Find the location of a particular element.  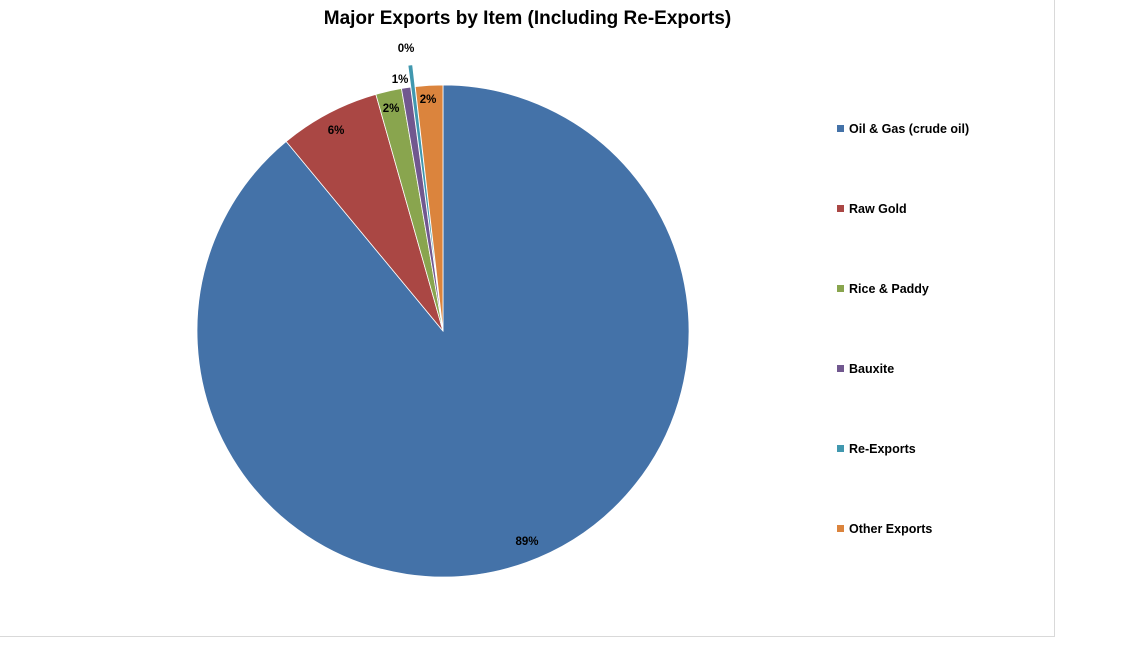

data-label-oil-gas-crude-oil: 89% is located at coordinates (526, 542).